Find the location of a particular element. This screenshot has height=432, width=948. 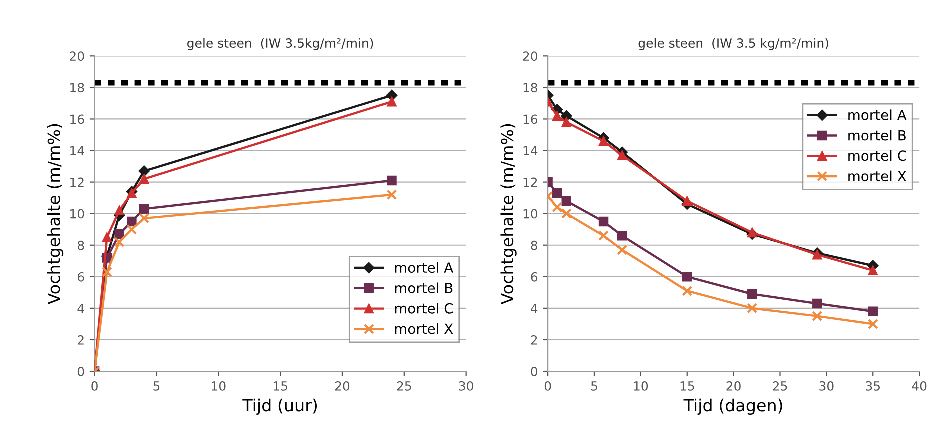

x-axis-title: Tijd (uur) is located at coordinates (280, 407).